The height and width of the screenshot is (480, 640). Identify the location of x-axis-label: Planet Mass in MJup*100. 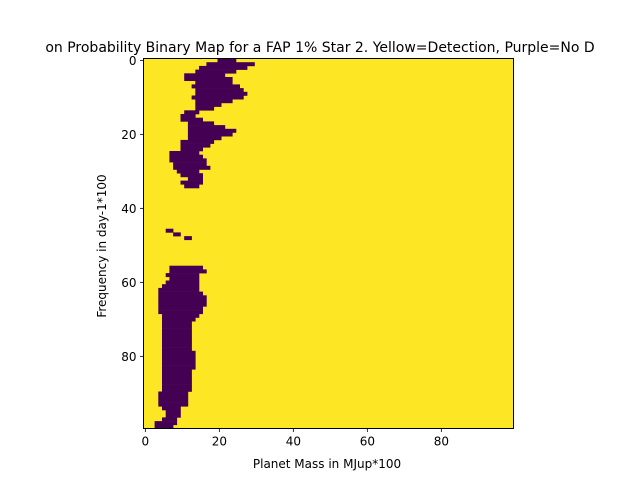
(327, 464).